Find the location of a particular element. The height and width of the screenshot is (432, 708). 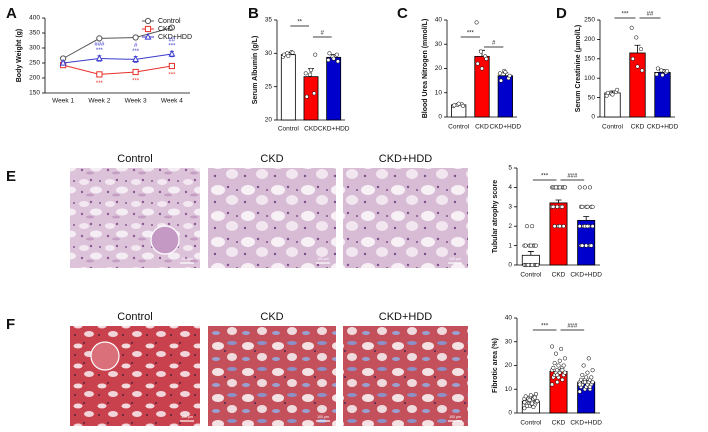

y-tick-label: 40 is located at coordinates (509, 318).